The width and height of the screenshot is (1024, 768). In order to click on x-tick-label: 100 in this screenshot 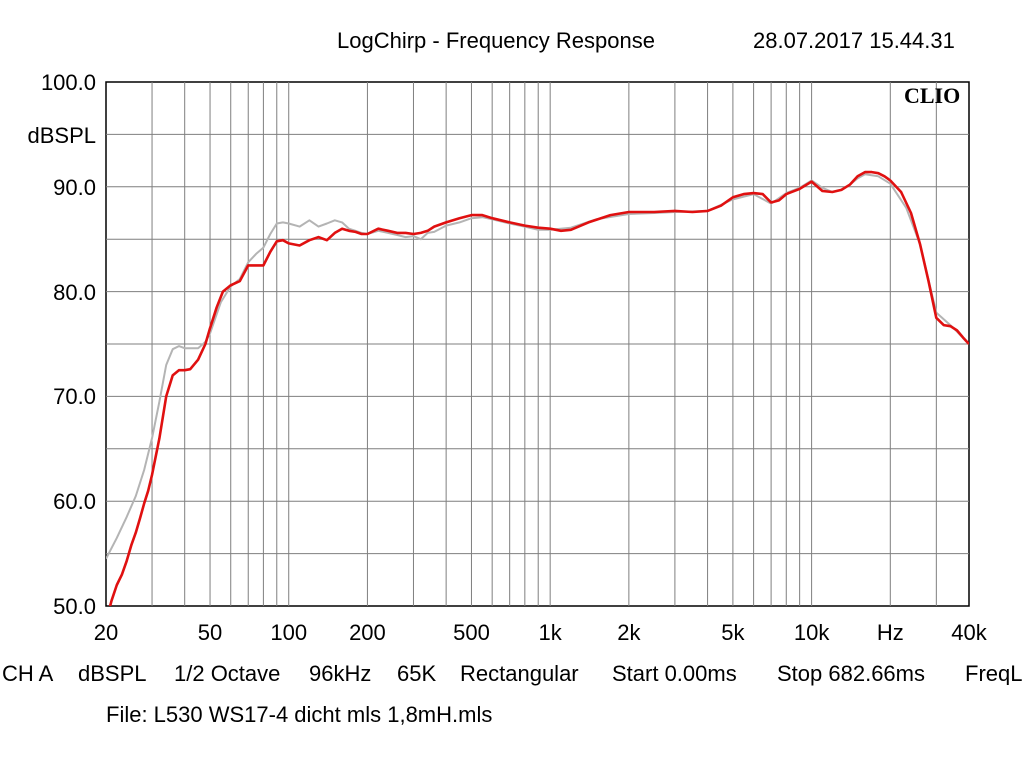, I will do `click(289, 632)`.